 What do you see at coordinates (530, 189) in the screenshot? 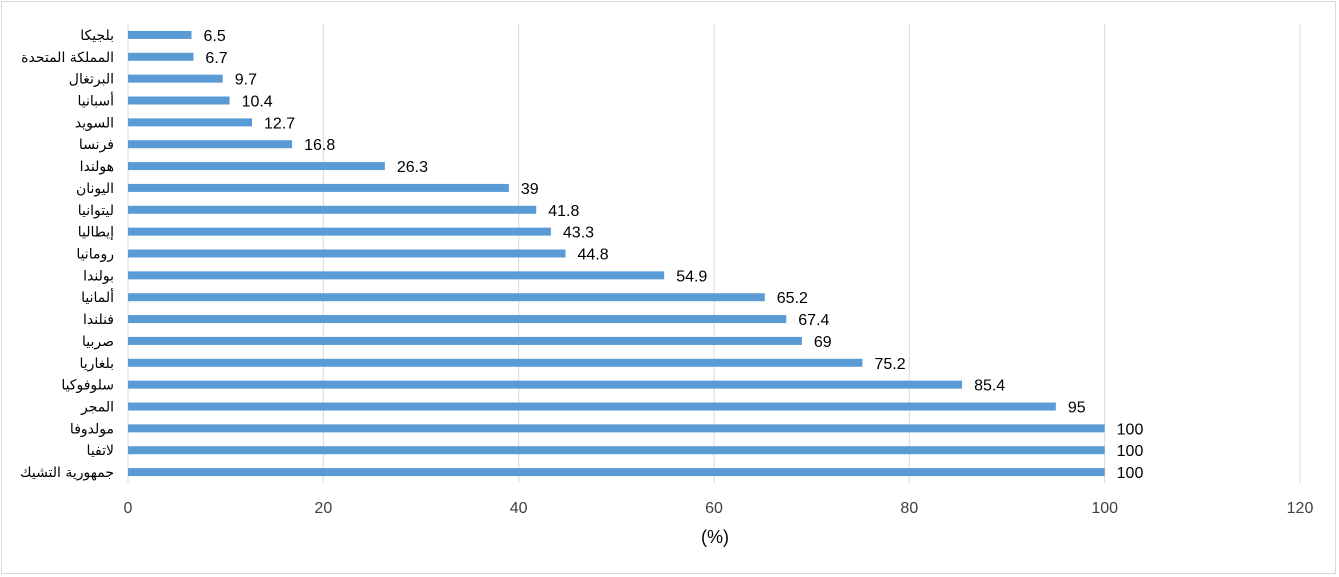
I see `data-label: 39` at bounding box center [530, 189].